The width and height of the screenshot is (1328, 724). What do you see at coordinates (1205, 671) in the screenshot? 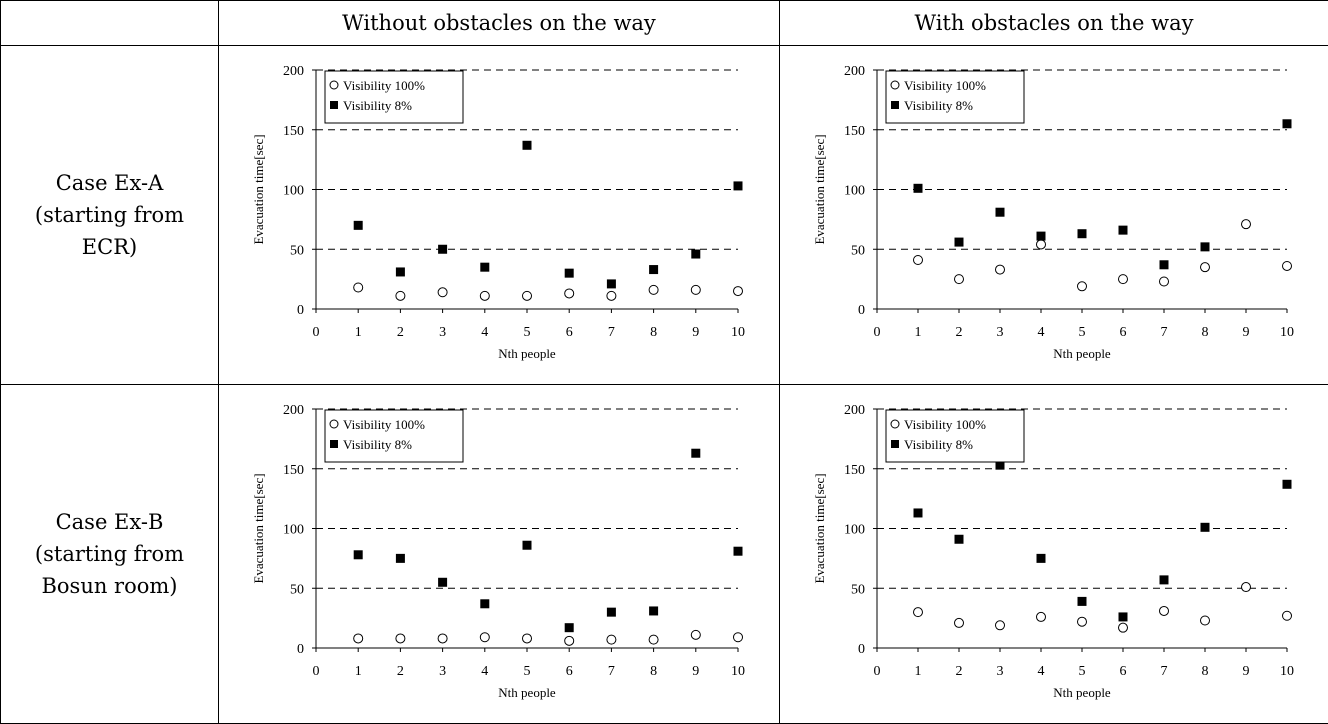
I see `x-tick-label: 8` at bounding box center [1205, 671].